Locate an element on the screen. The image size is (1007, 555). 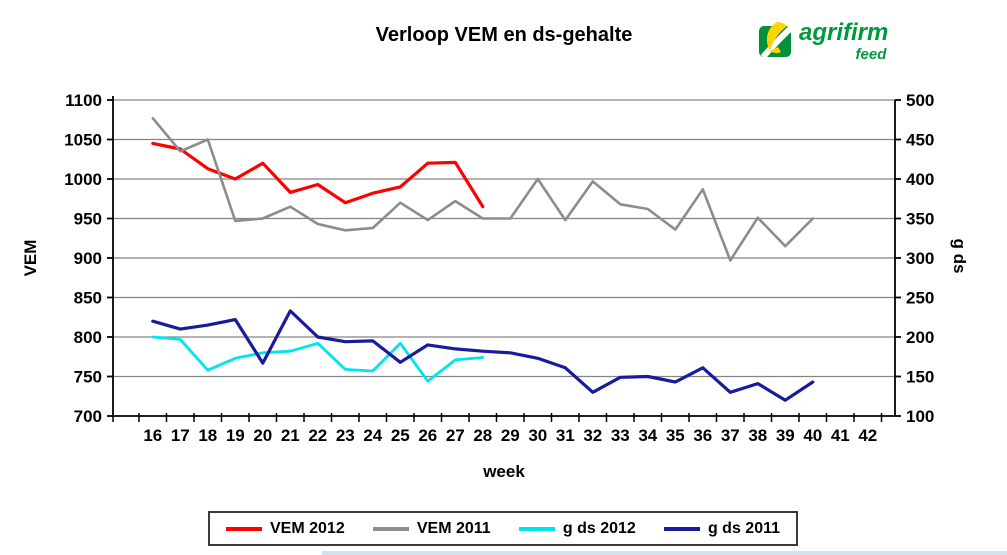
chart-title: Verloop VEM en ds-gehalte is located at coordinates (504, 35).